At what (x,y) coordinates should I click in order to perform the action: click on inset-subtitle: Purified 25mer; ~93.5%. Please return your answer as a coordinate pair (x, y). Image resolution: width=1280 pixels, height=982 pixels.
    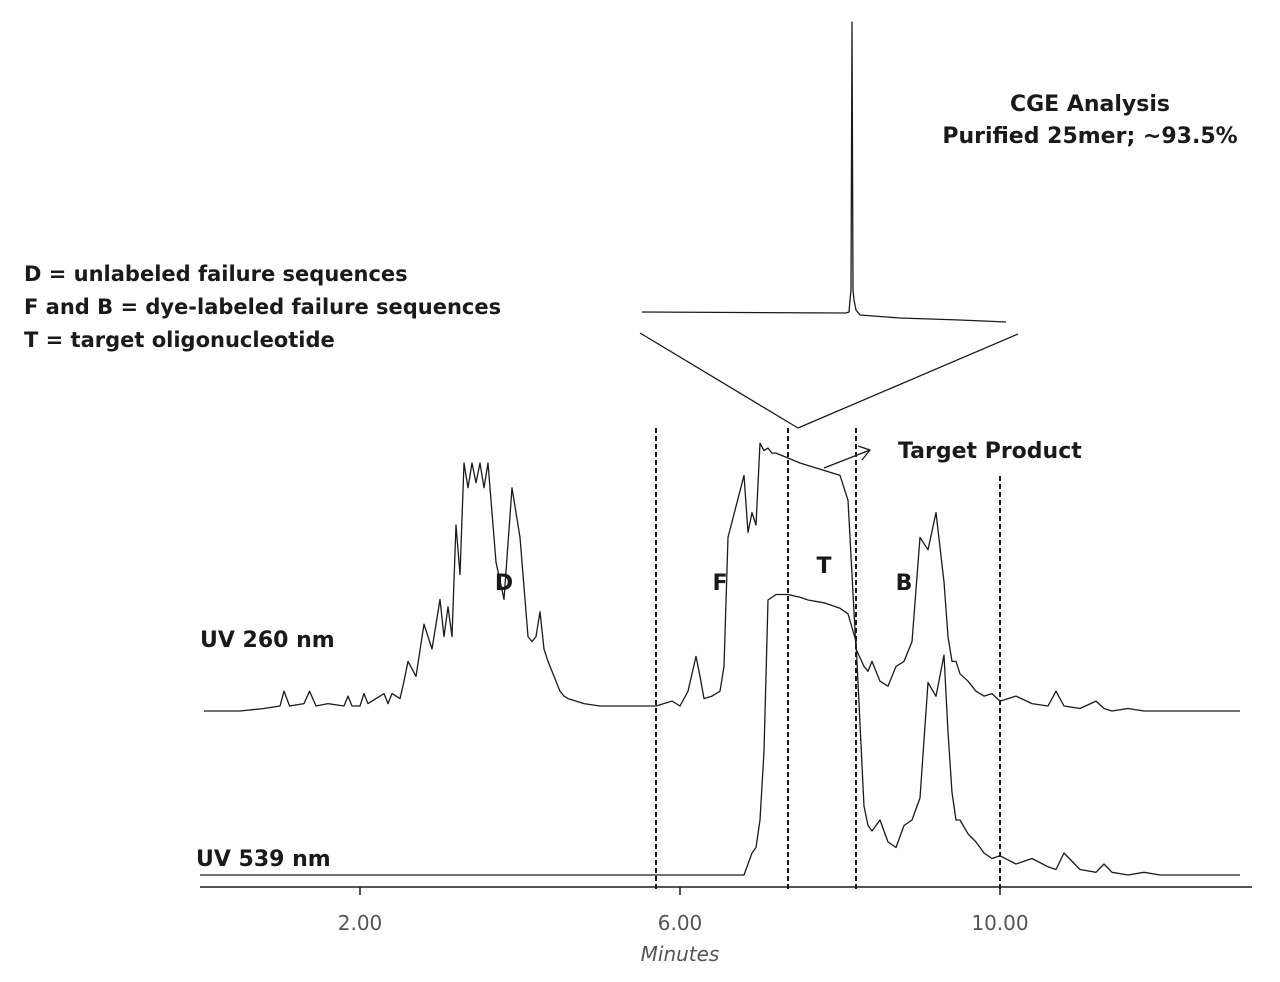
    Looking at the image, I should click on (1089, 136).